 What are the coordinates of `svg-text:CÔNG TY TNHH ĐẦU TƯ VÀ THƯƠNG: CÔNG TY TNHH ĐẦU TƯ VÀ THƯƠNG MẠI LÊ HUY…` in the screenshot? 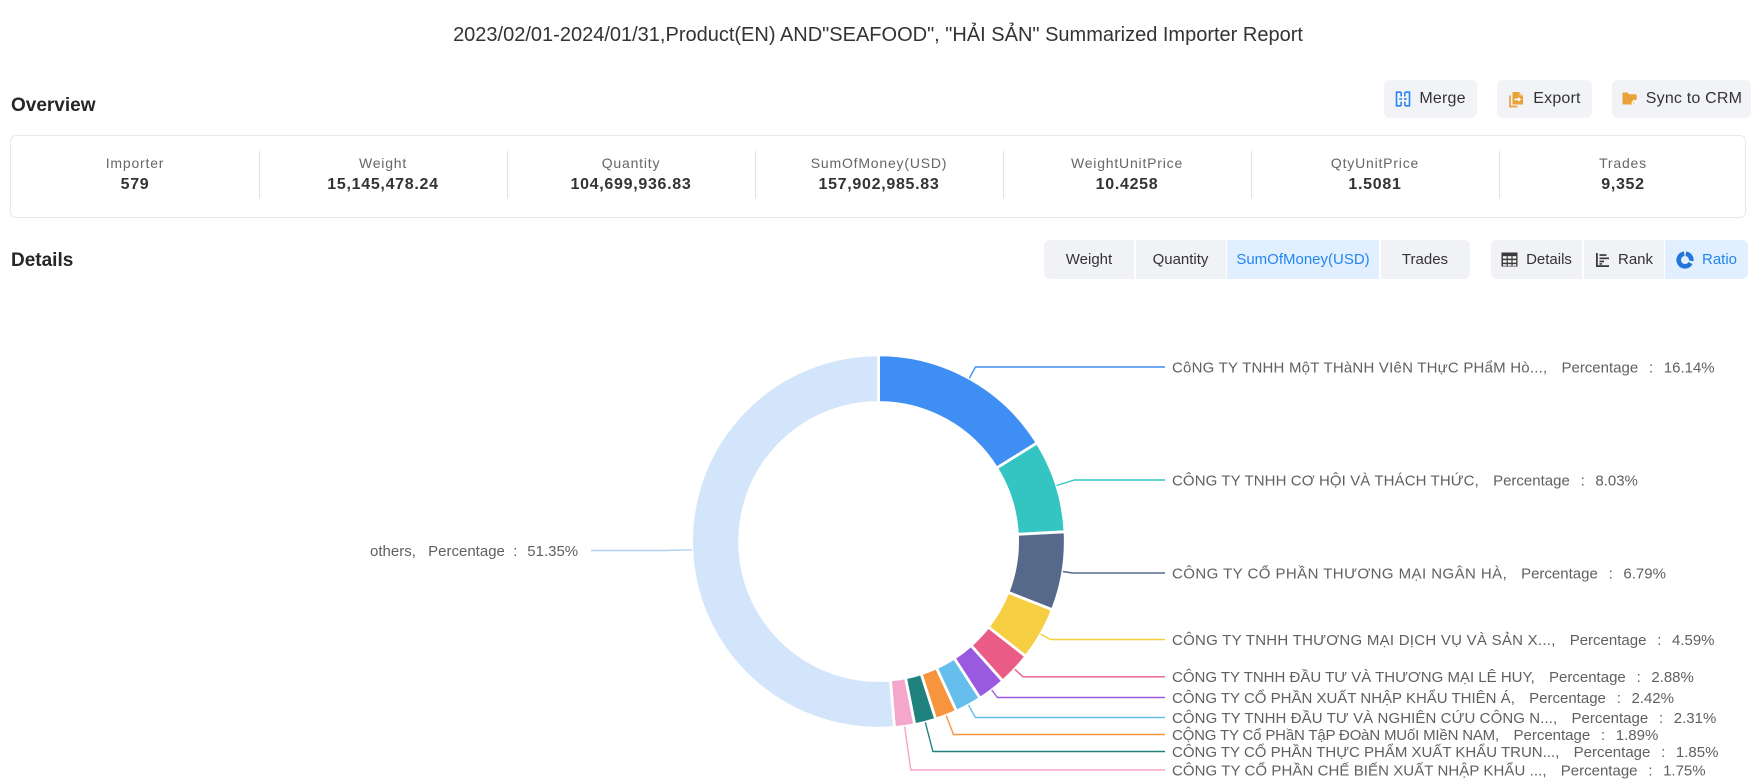 It's located at (1433, 677).